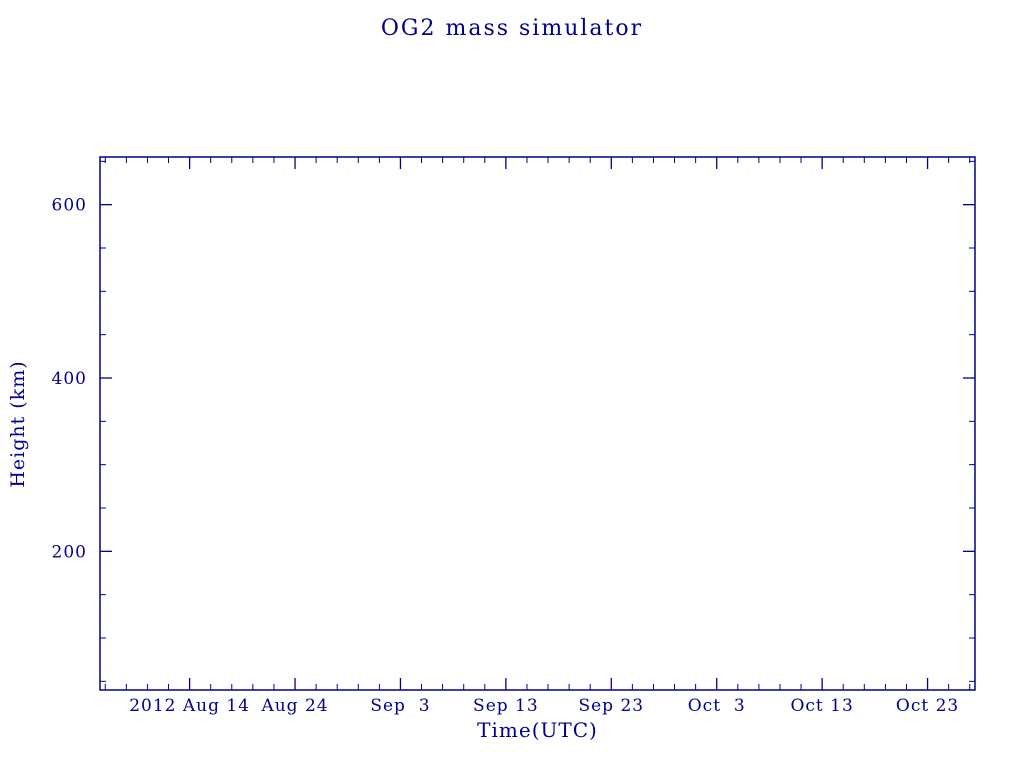 The height and width of the screenshot is (768, 1024). I want to click on x-axis-label: Time(UTC), so click(537, 730).